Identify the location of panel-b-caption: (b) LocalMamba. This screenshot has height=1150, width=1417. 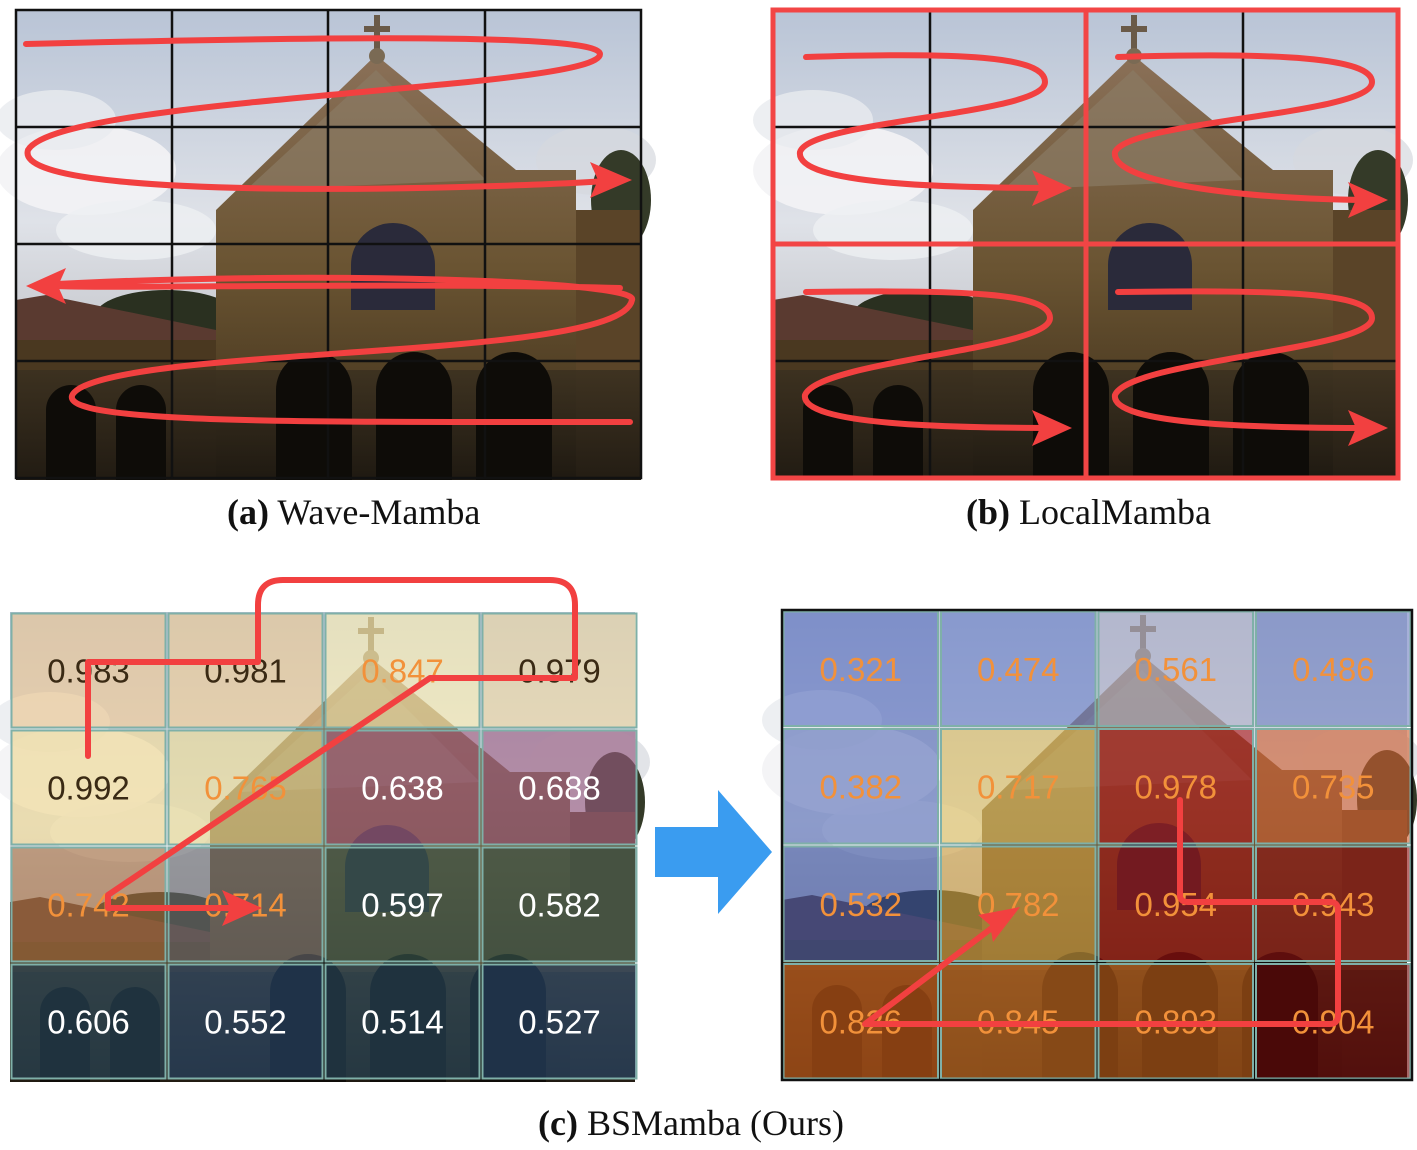
(1088, 512).